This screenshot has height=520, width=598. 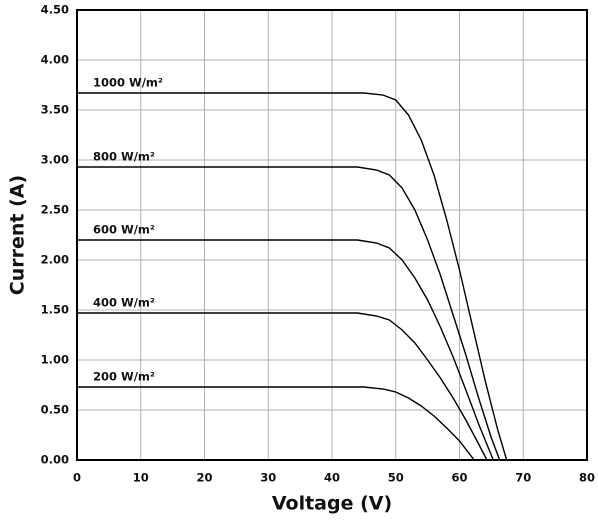 What do you see at coordinates (124, 377) in the screenshot?
I see `series-label: 200 W/m²` at bounding box center [124, 377].